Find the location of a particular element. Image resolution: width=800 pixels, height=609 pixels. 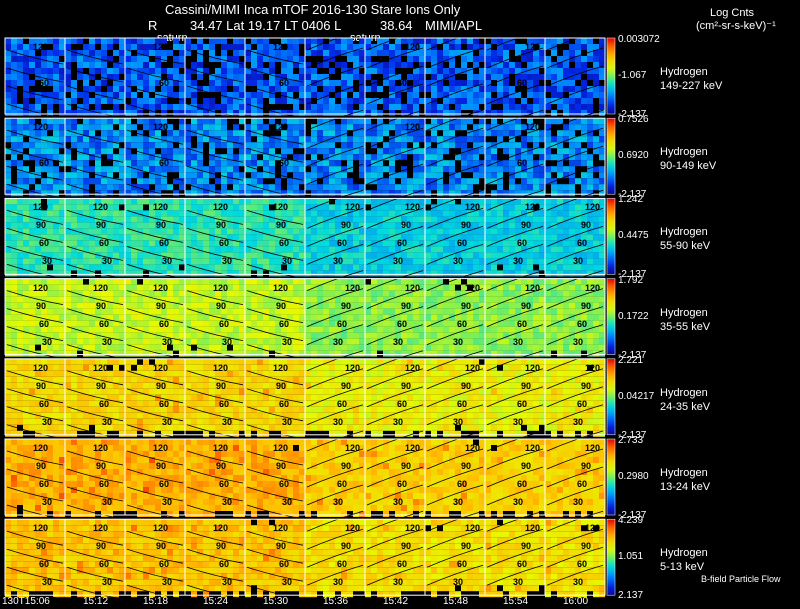

x-tick-label: 15:18 is located at coordinates (156, 601).